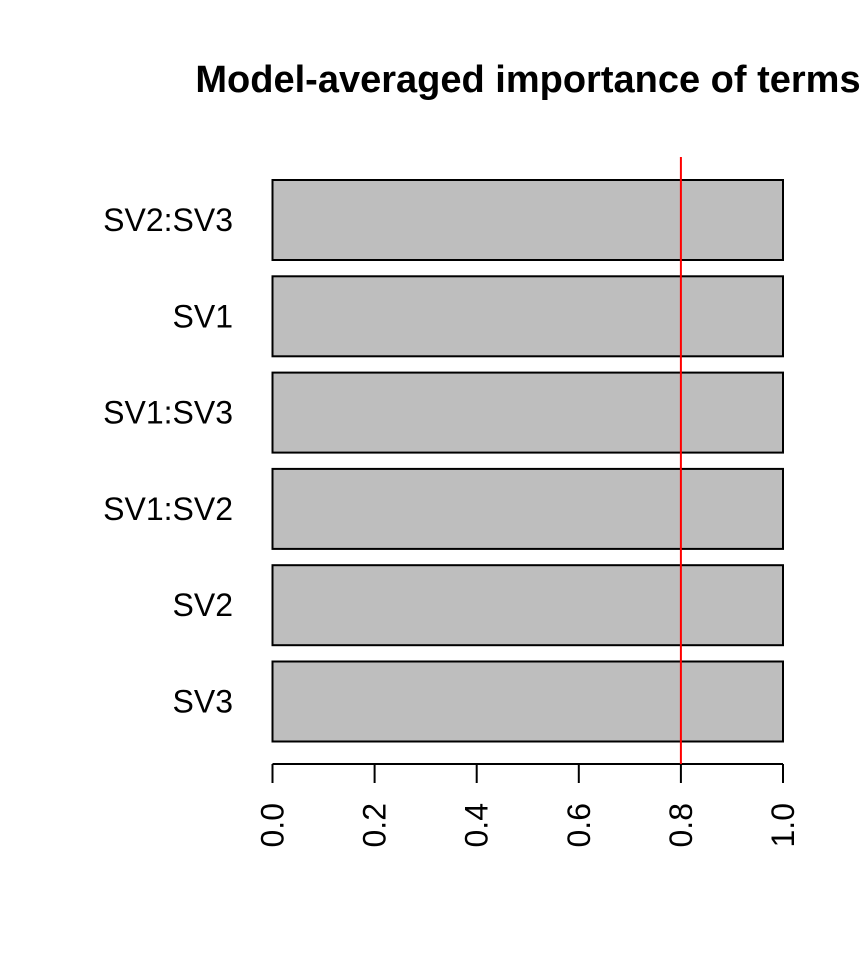  What do you see at coordinates (375, 825) in the screenshot?
I see `x-tick-label: 0.2` at bounding box center [375, 825].